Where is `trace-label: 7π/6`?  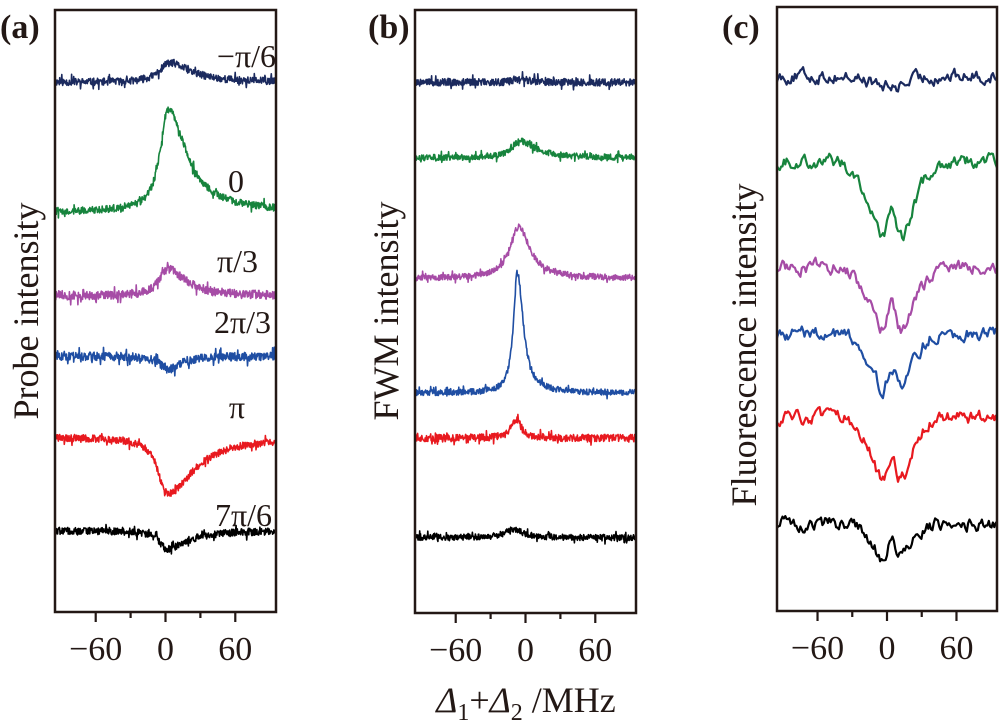
trace-label: 7π/6 is located at coordinates (243, 515).